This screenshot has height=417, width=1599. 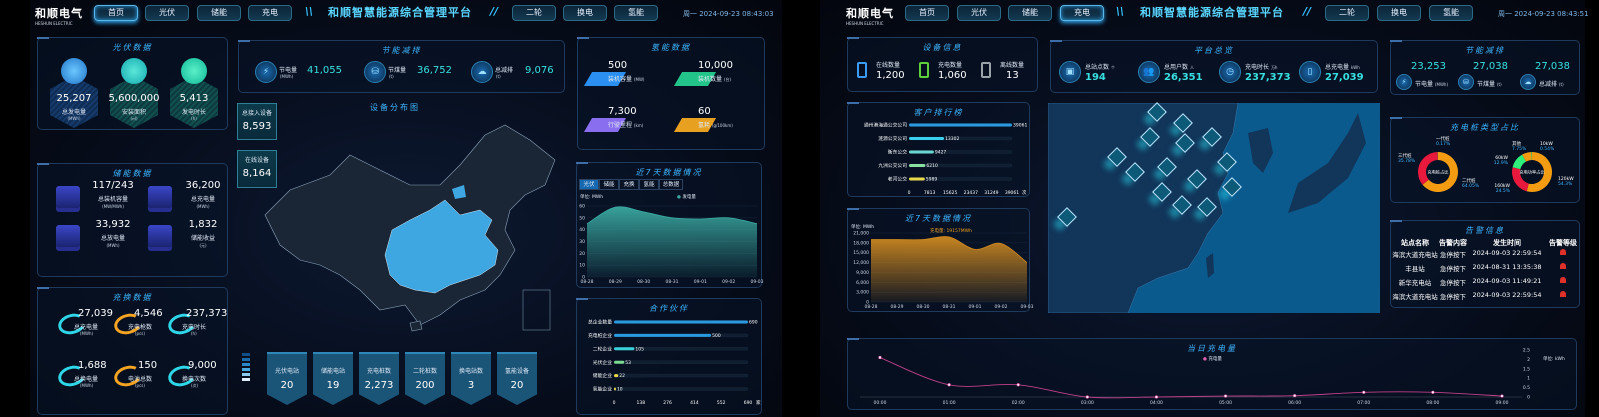 What do you see at coordinates (203, 224) in the screenshot?
I see `storage-value: 1,832` at bounding box center [203, 224].